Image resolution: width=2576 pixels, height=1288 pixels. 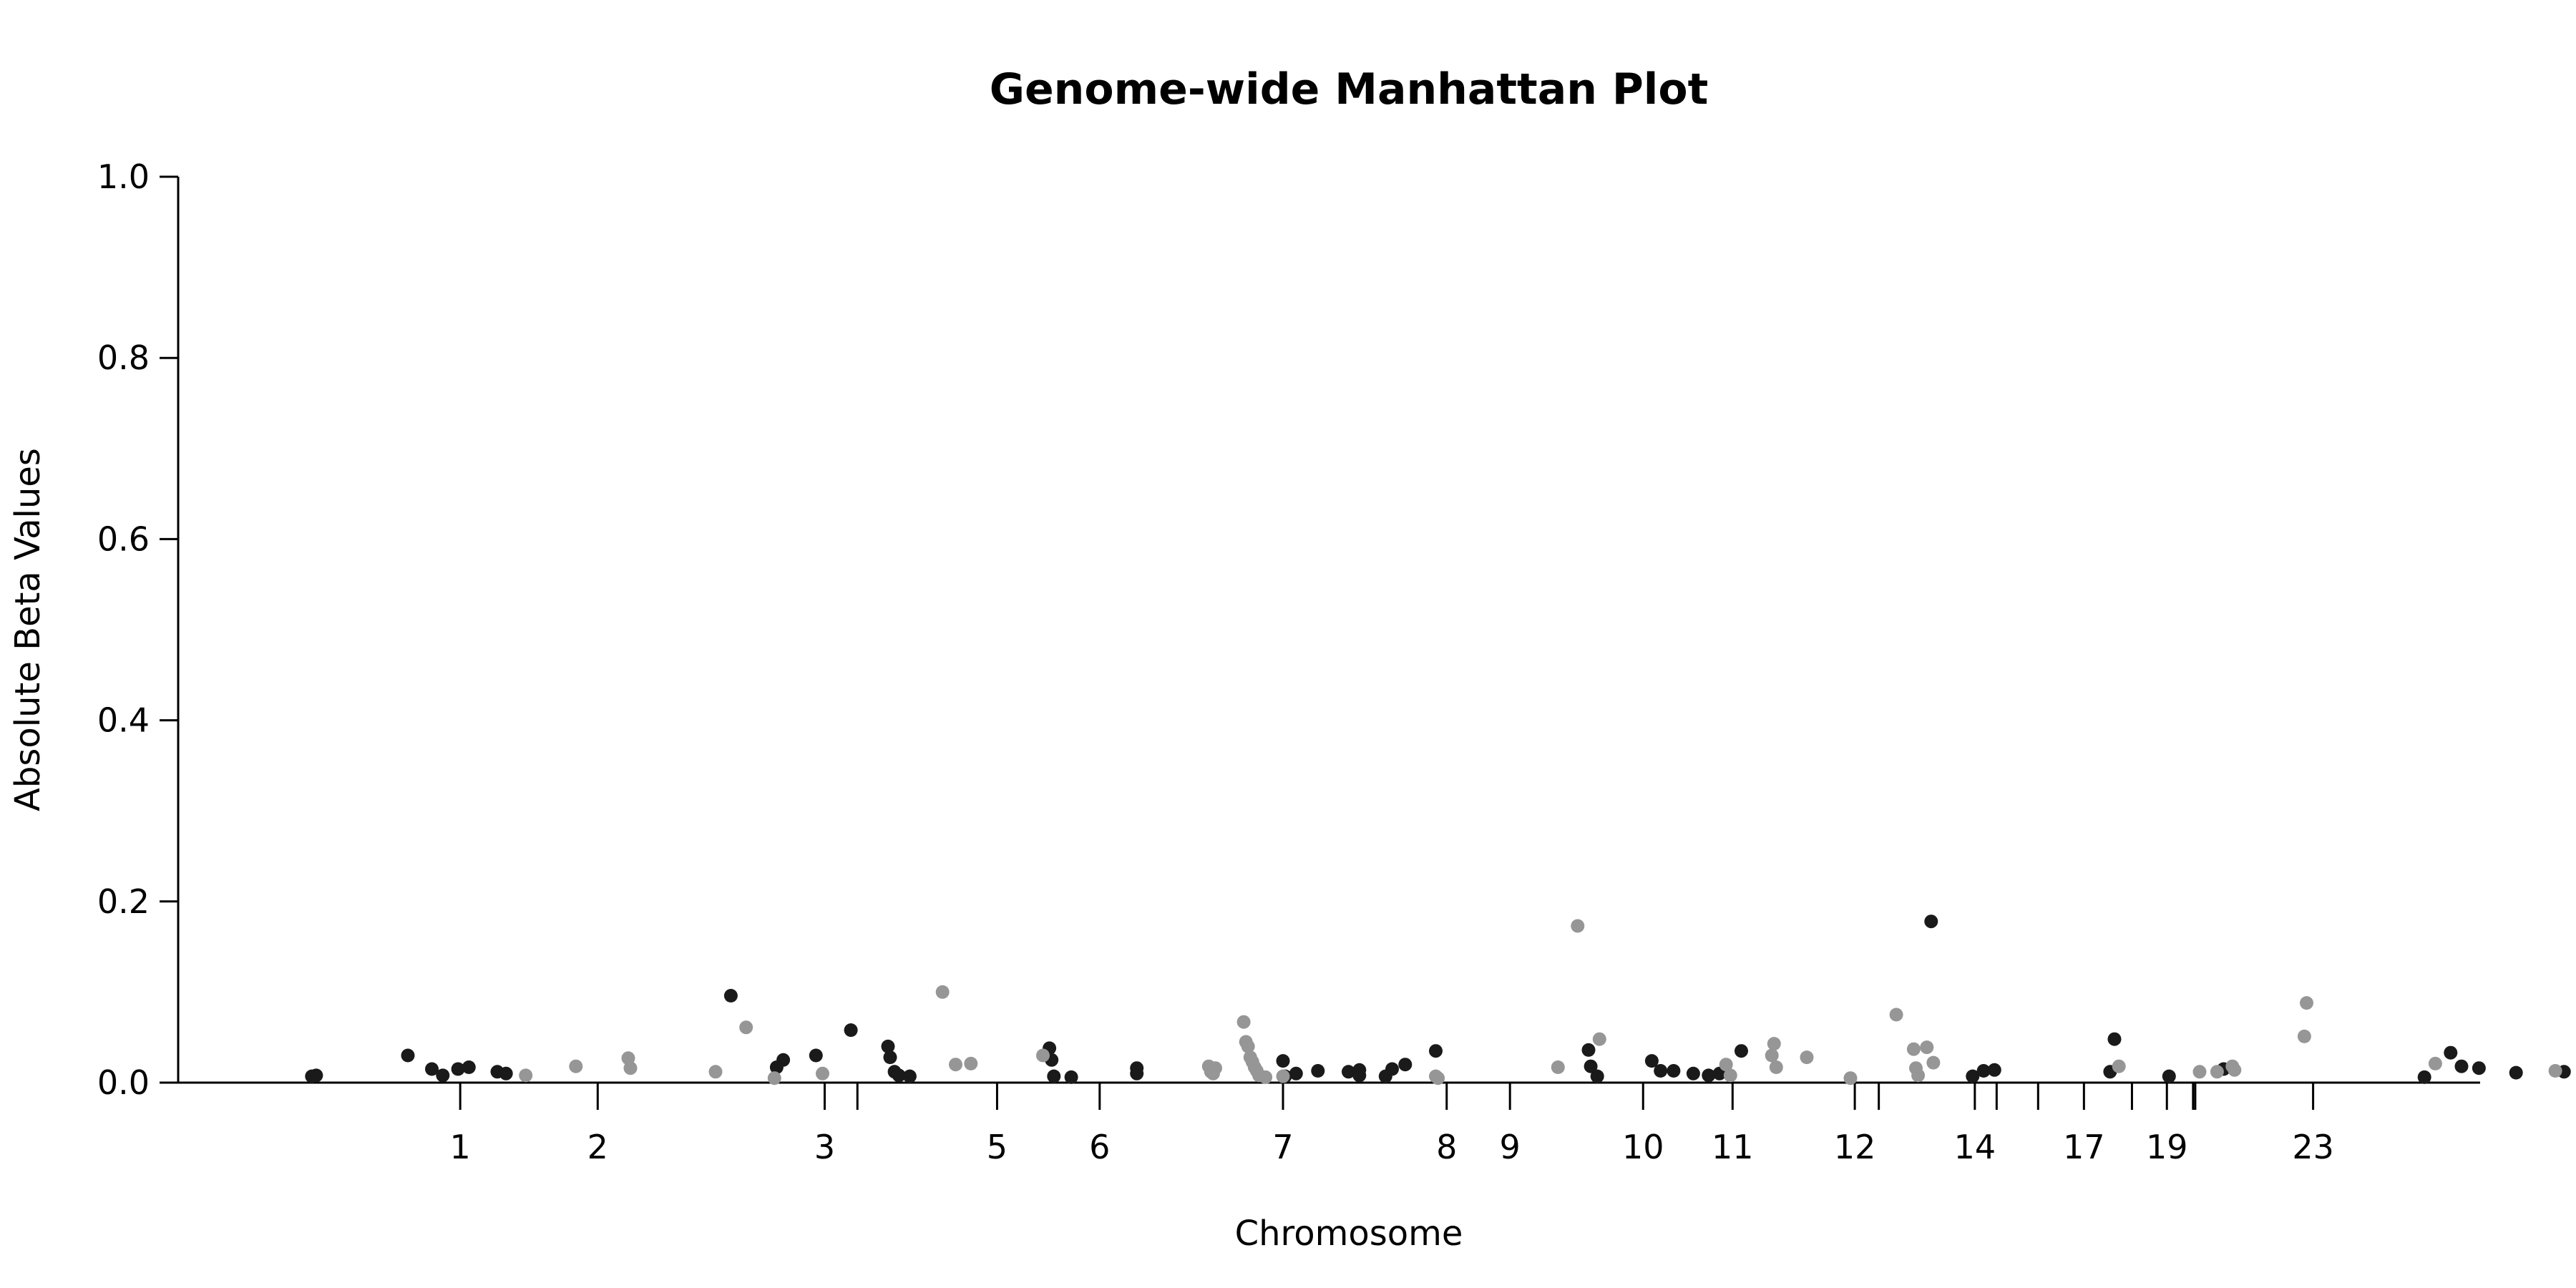 What do you see at coordinates (460, 1147) in the screenshot?
I see `x-tick-label: 1` at bounding box center [460, 1147].